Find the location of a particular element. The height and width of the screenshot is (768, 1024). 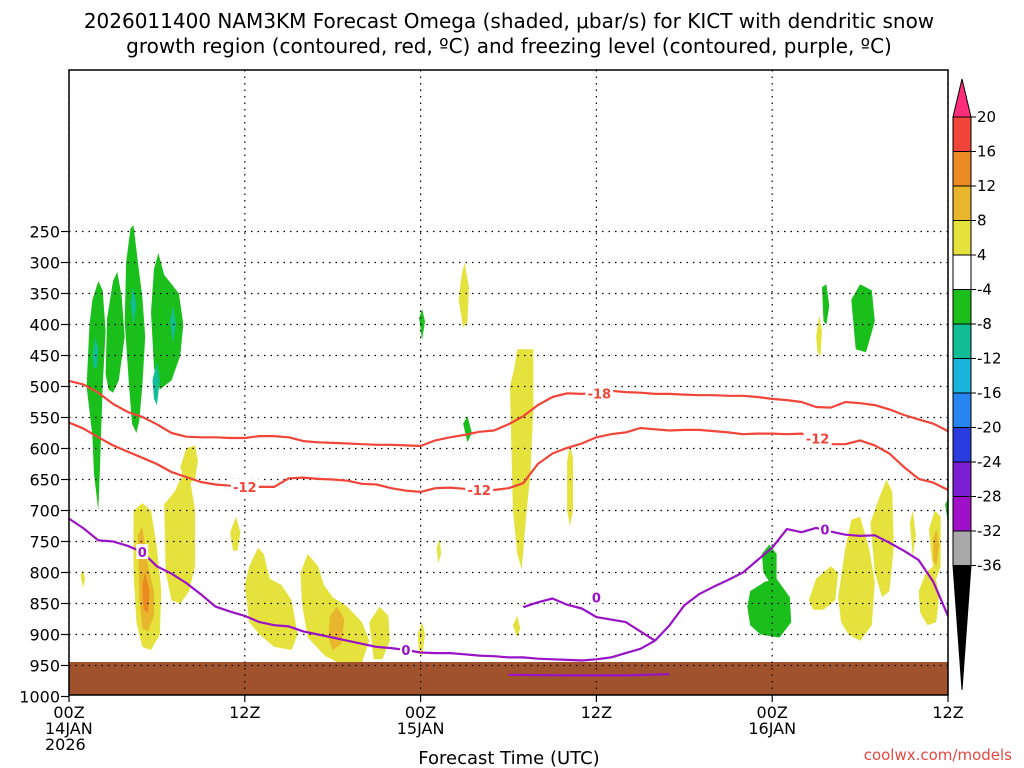

colorbar-label-12: -32 is located at coordinates (989, 531).